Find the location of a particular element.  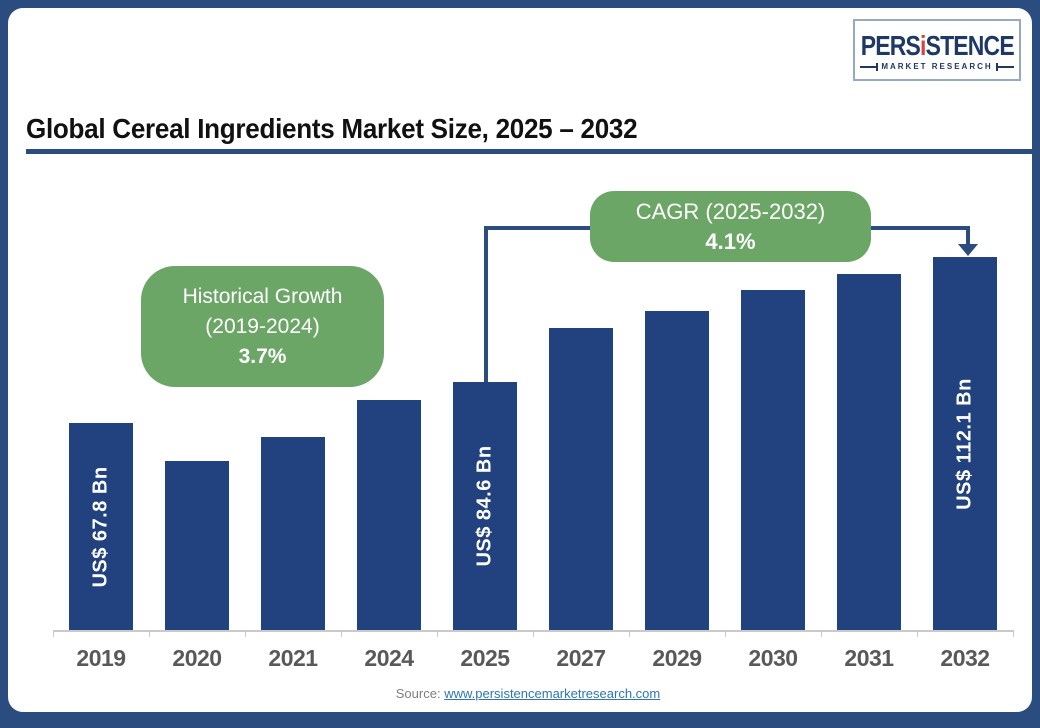

logo-tagline-row: MARKET RESEARCH is located at coordinates (937, 66).